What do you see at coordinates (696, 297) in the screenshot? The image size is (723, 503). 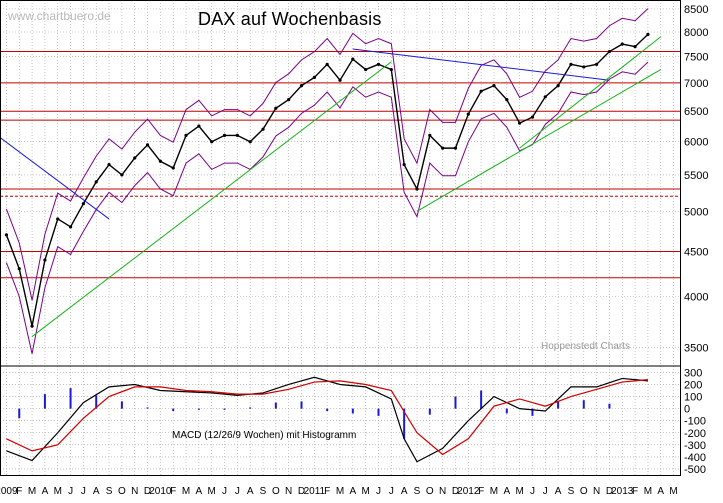 I see `y-tick-label: 4000` at bounding box center [696, 297].